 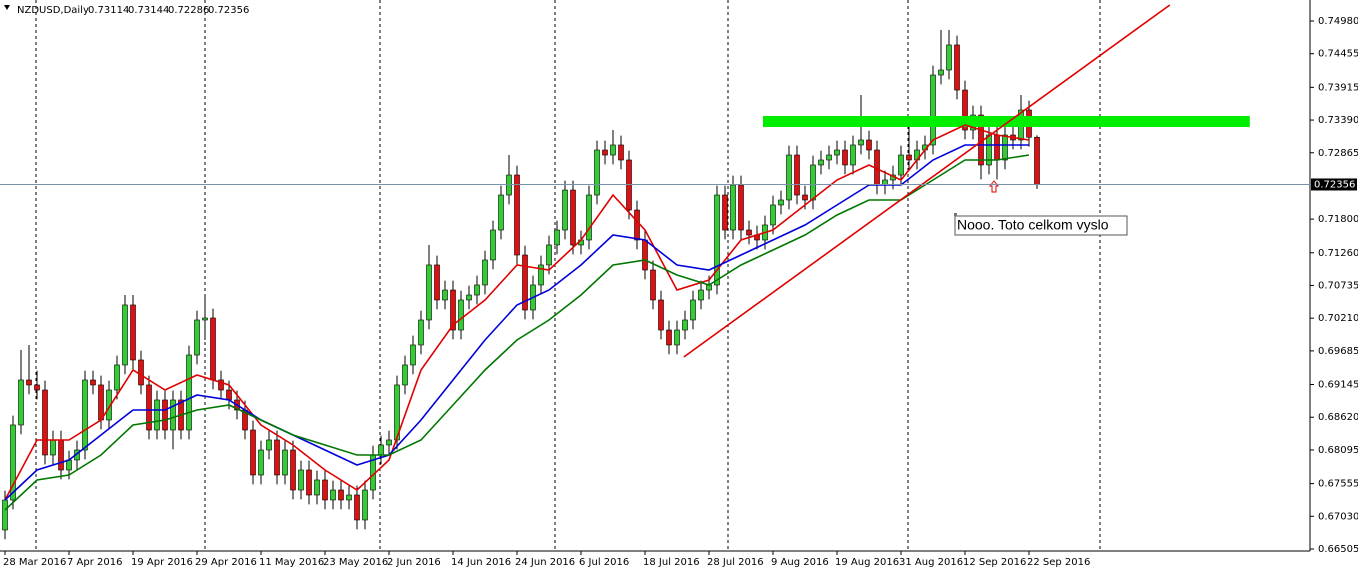 What do you see at coordinates (1338, 417) in the screenshot?
I see `y-tick-label: 0.68620` at bounding box center [1338, 417].